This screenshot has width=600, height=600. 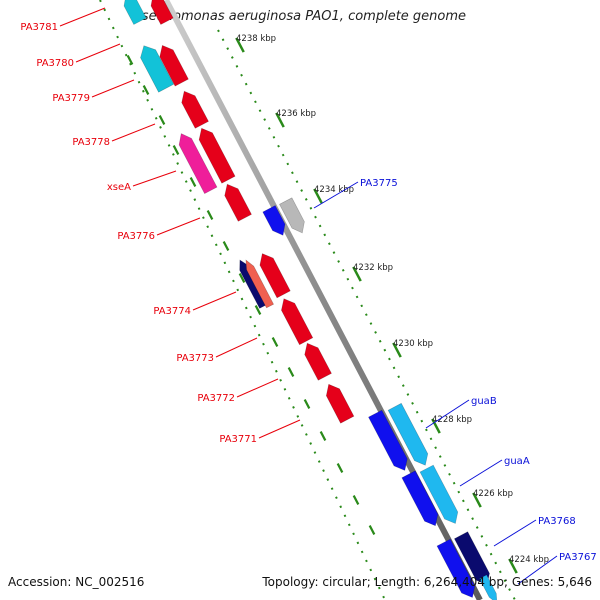 What do you see at coordinates (256, 39) in the screenshot?
I see `ruler-tick-label: 4238 kbp` at bounding box center [256, 39].